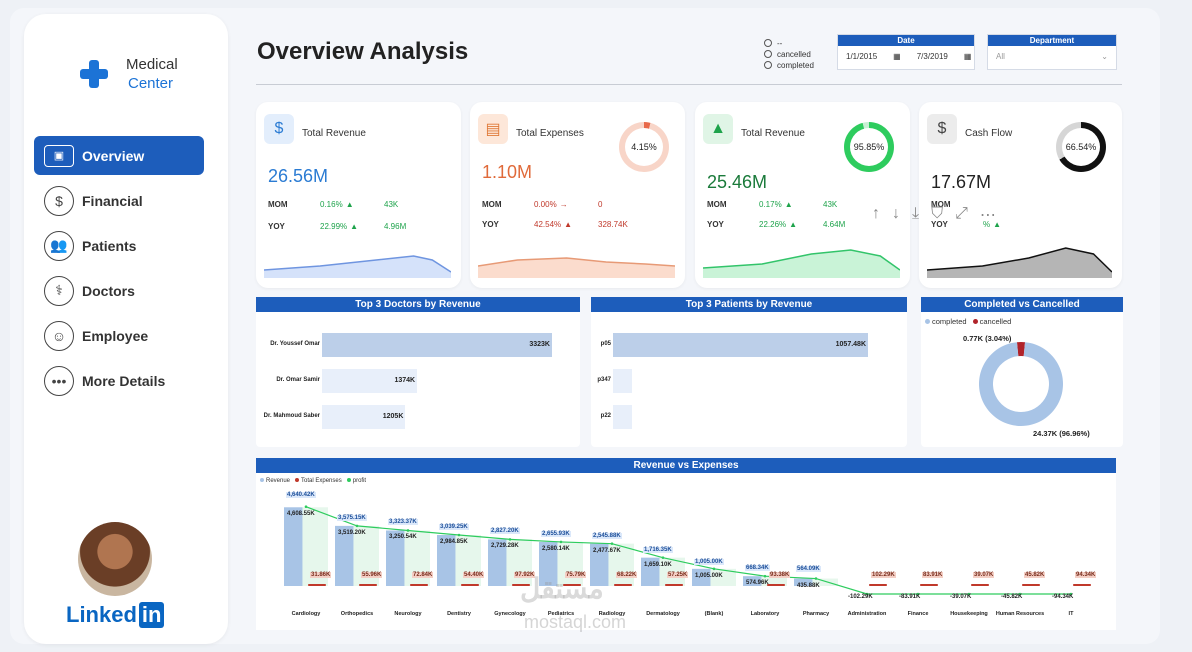 The image size is (1192, 652). I want to click on legend-item: Total Expenses, so click(318, 481).